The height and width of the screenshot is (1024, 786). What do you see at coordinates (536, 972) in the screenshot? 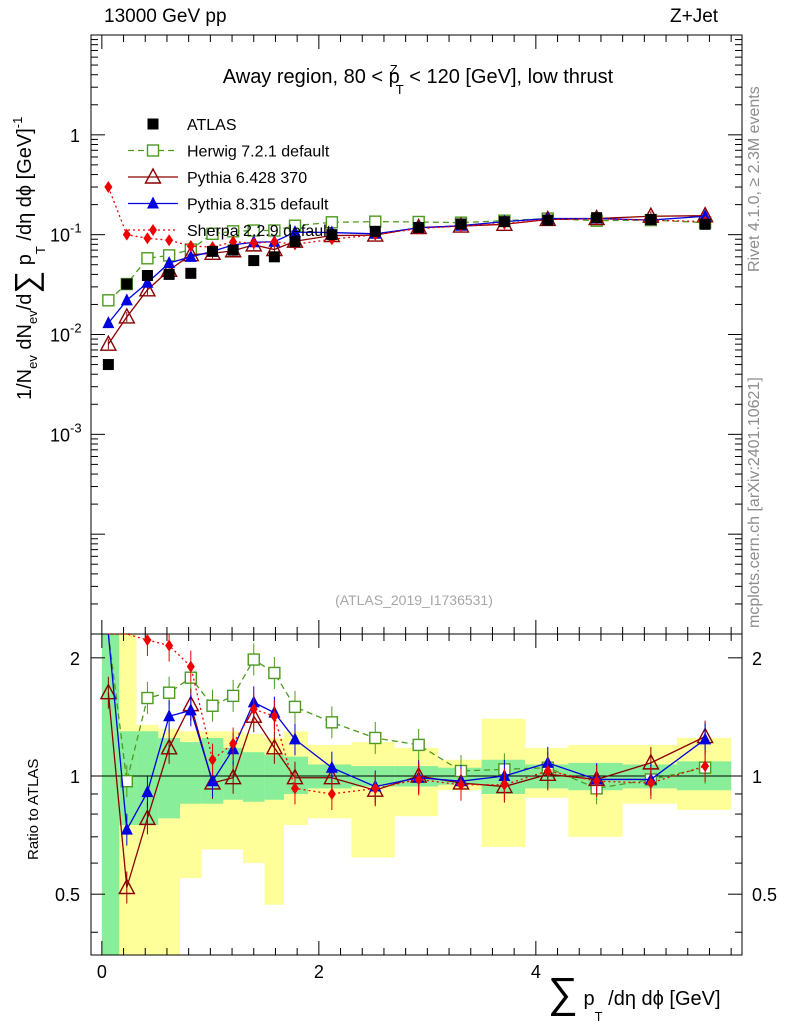
I see `ratio-xtick-label: 4` at bounding box center [536, 972].